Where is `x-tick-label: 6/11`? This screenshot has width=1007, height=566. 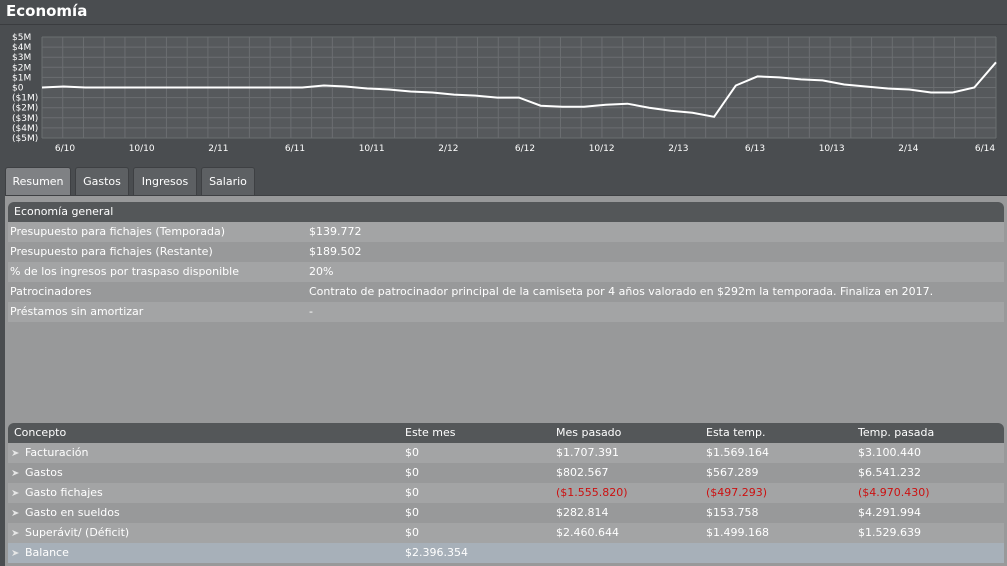 x-tick-label: 6/11 is located at coordinates (295, 149).